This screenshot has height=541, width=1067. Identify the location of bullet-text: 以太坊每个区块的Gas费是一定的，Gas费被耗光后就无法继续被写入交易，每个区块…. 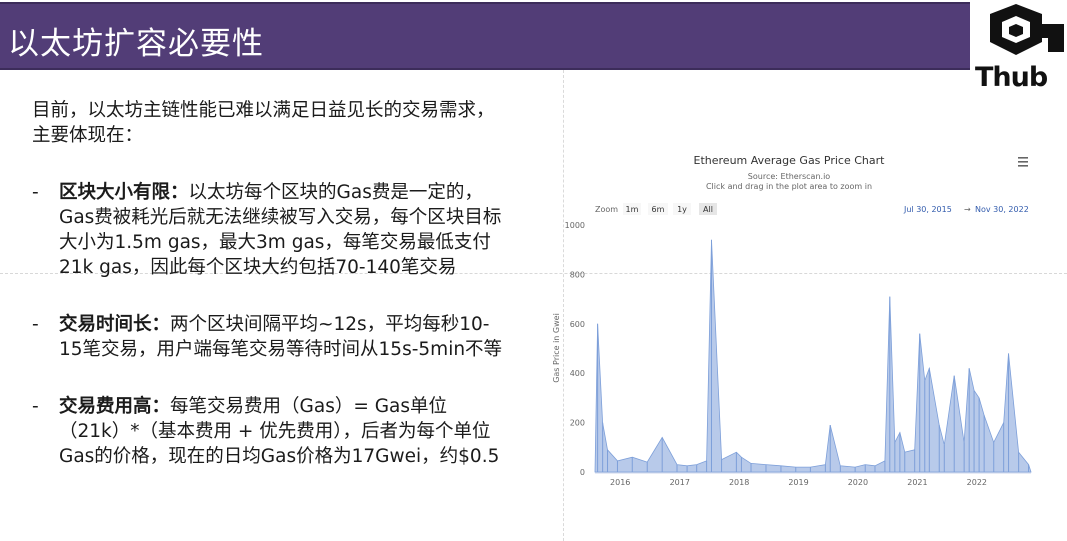
(280, 230).